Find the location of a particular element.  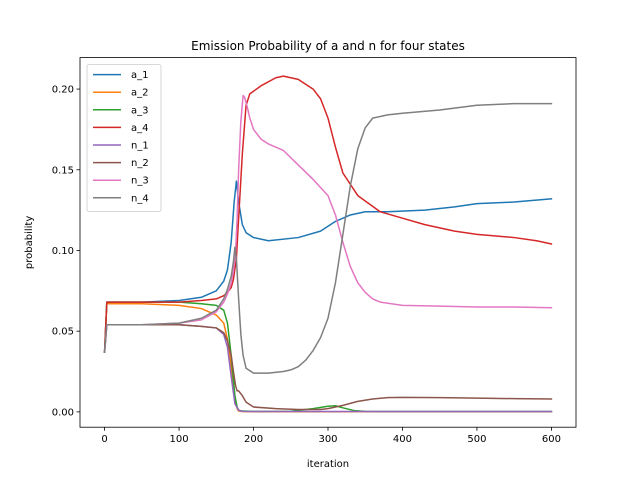

x-axis-label: iteration is located at coordinates (328, 464).